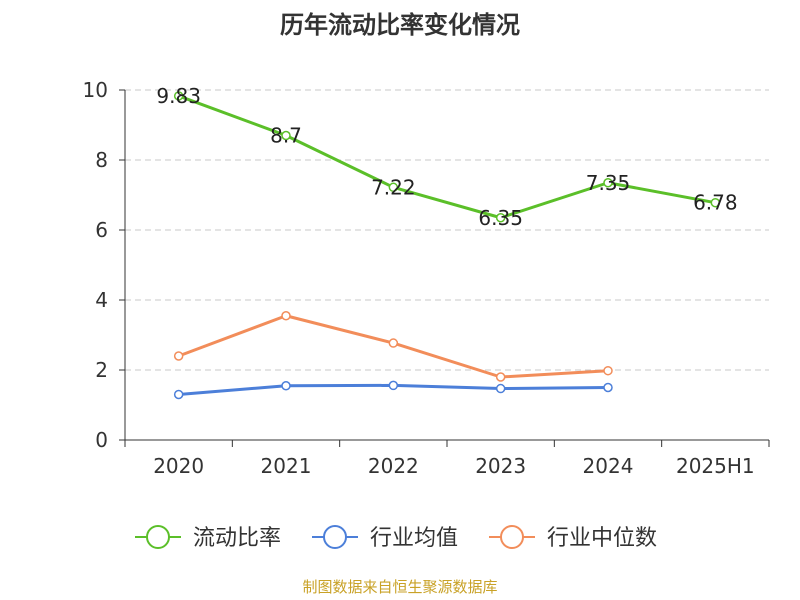  What do you see at coordinates (715, 466) in the screenshot?
I see `x-tick-label: 2025H1` at bounding box center [715, 466].